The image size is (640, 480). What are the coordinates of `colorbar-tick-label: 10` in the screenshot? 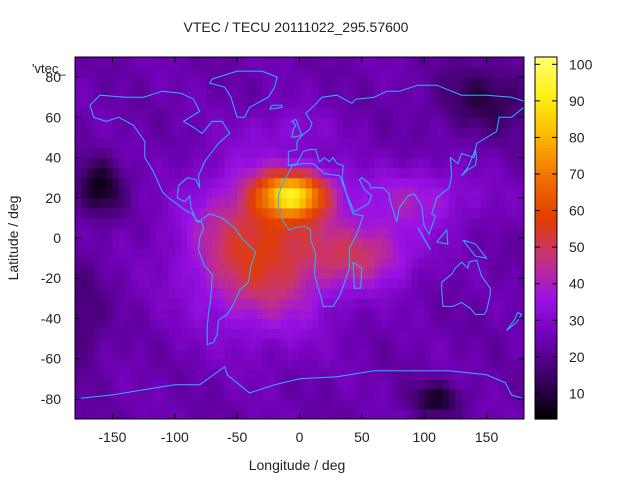 It's located at (577, 393).